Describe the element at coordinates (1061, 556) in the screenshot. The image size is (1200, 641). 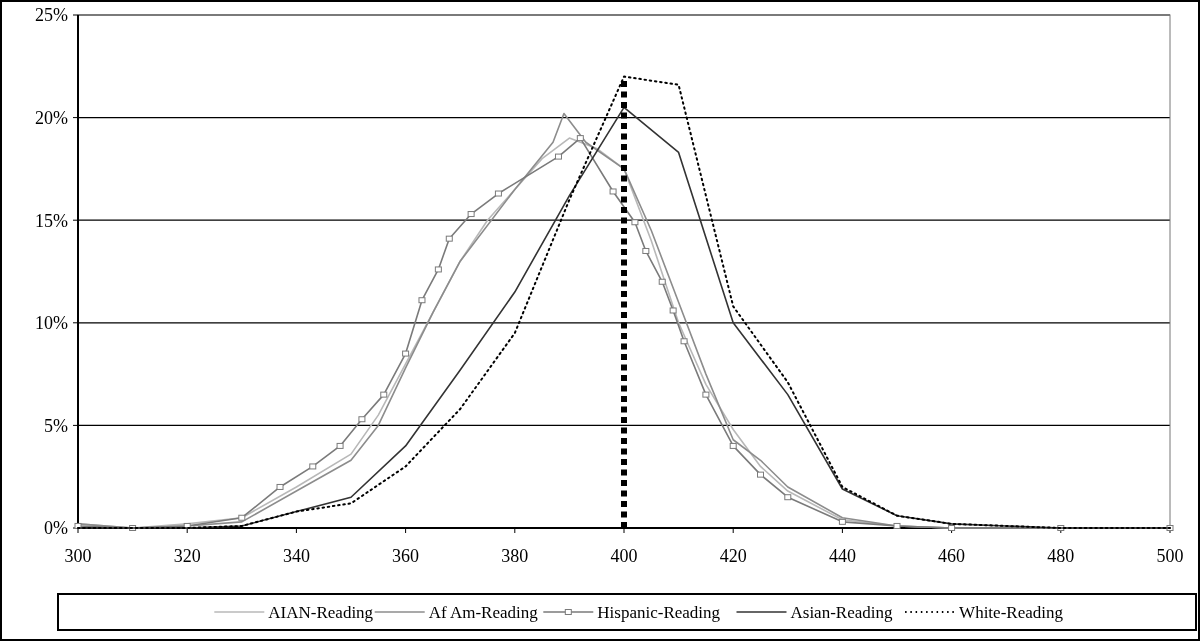
I see `x-tick-label: 480` at that location.